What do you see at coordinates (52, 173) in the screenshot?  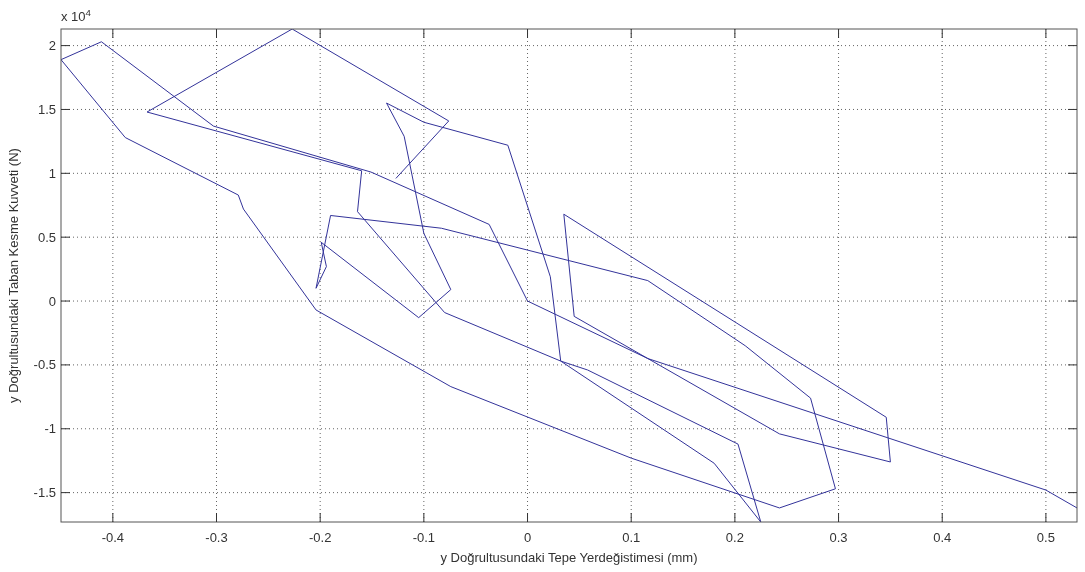 I see `y-tick-label: 1` at bounding box center [52, 173].